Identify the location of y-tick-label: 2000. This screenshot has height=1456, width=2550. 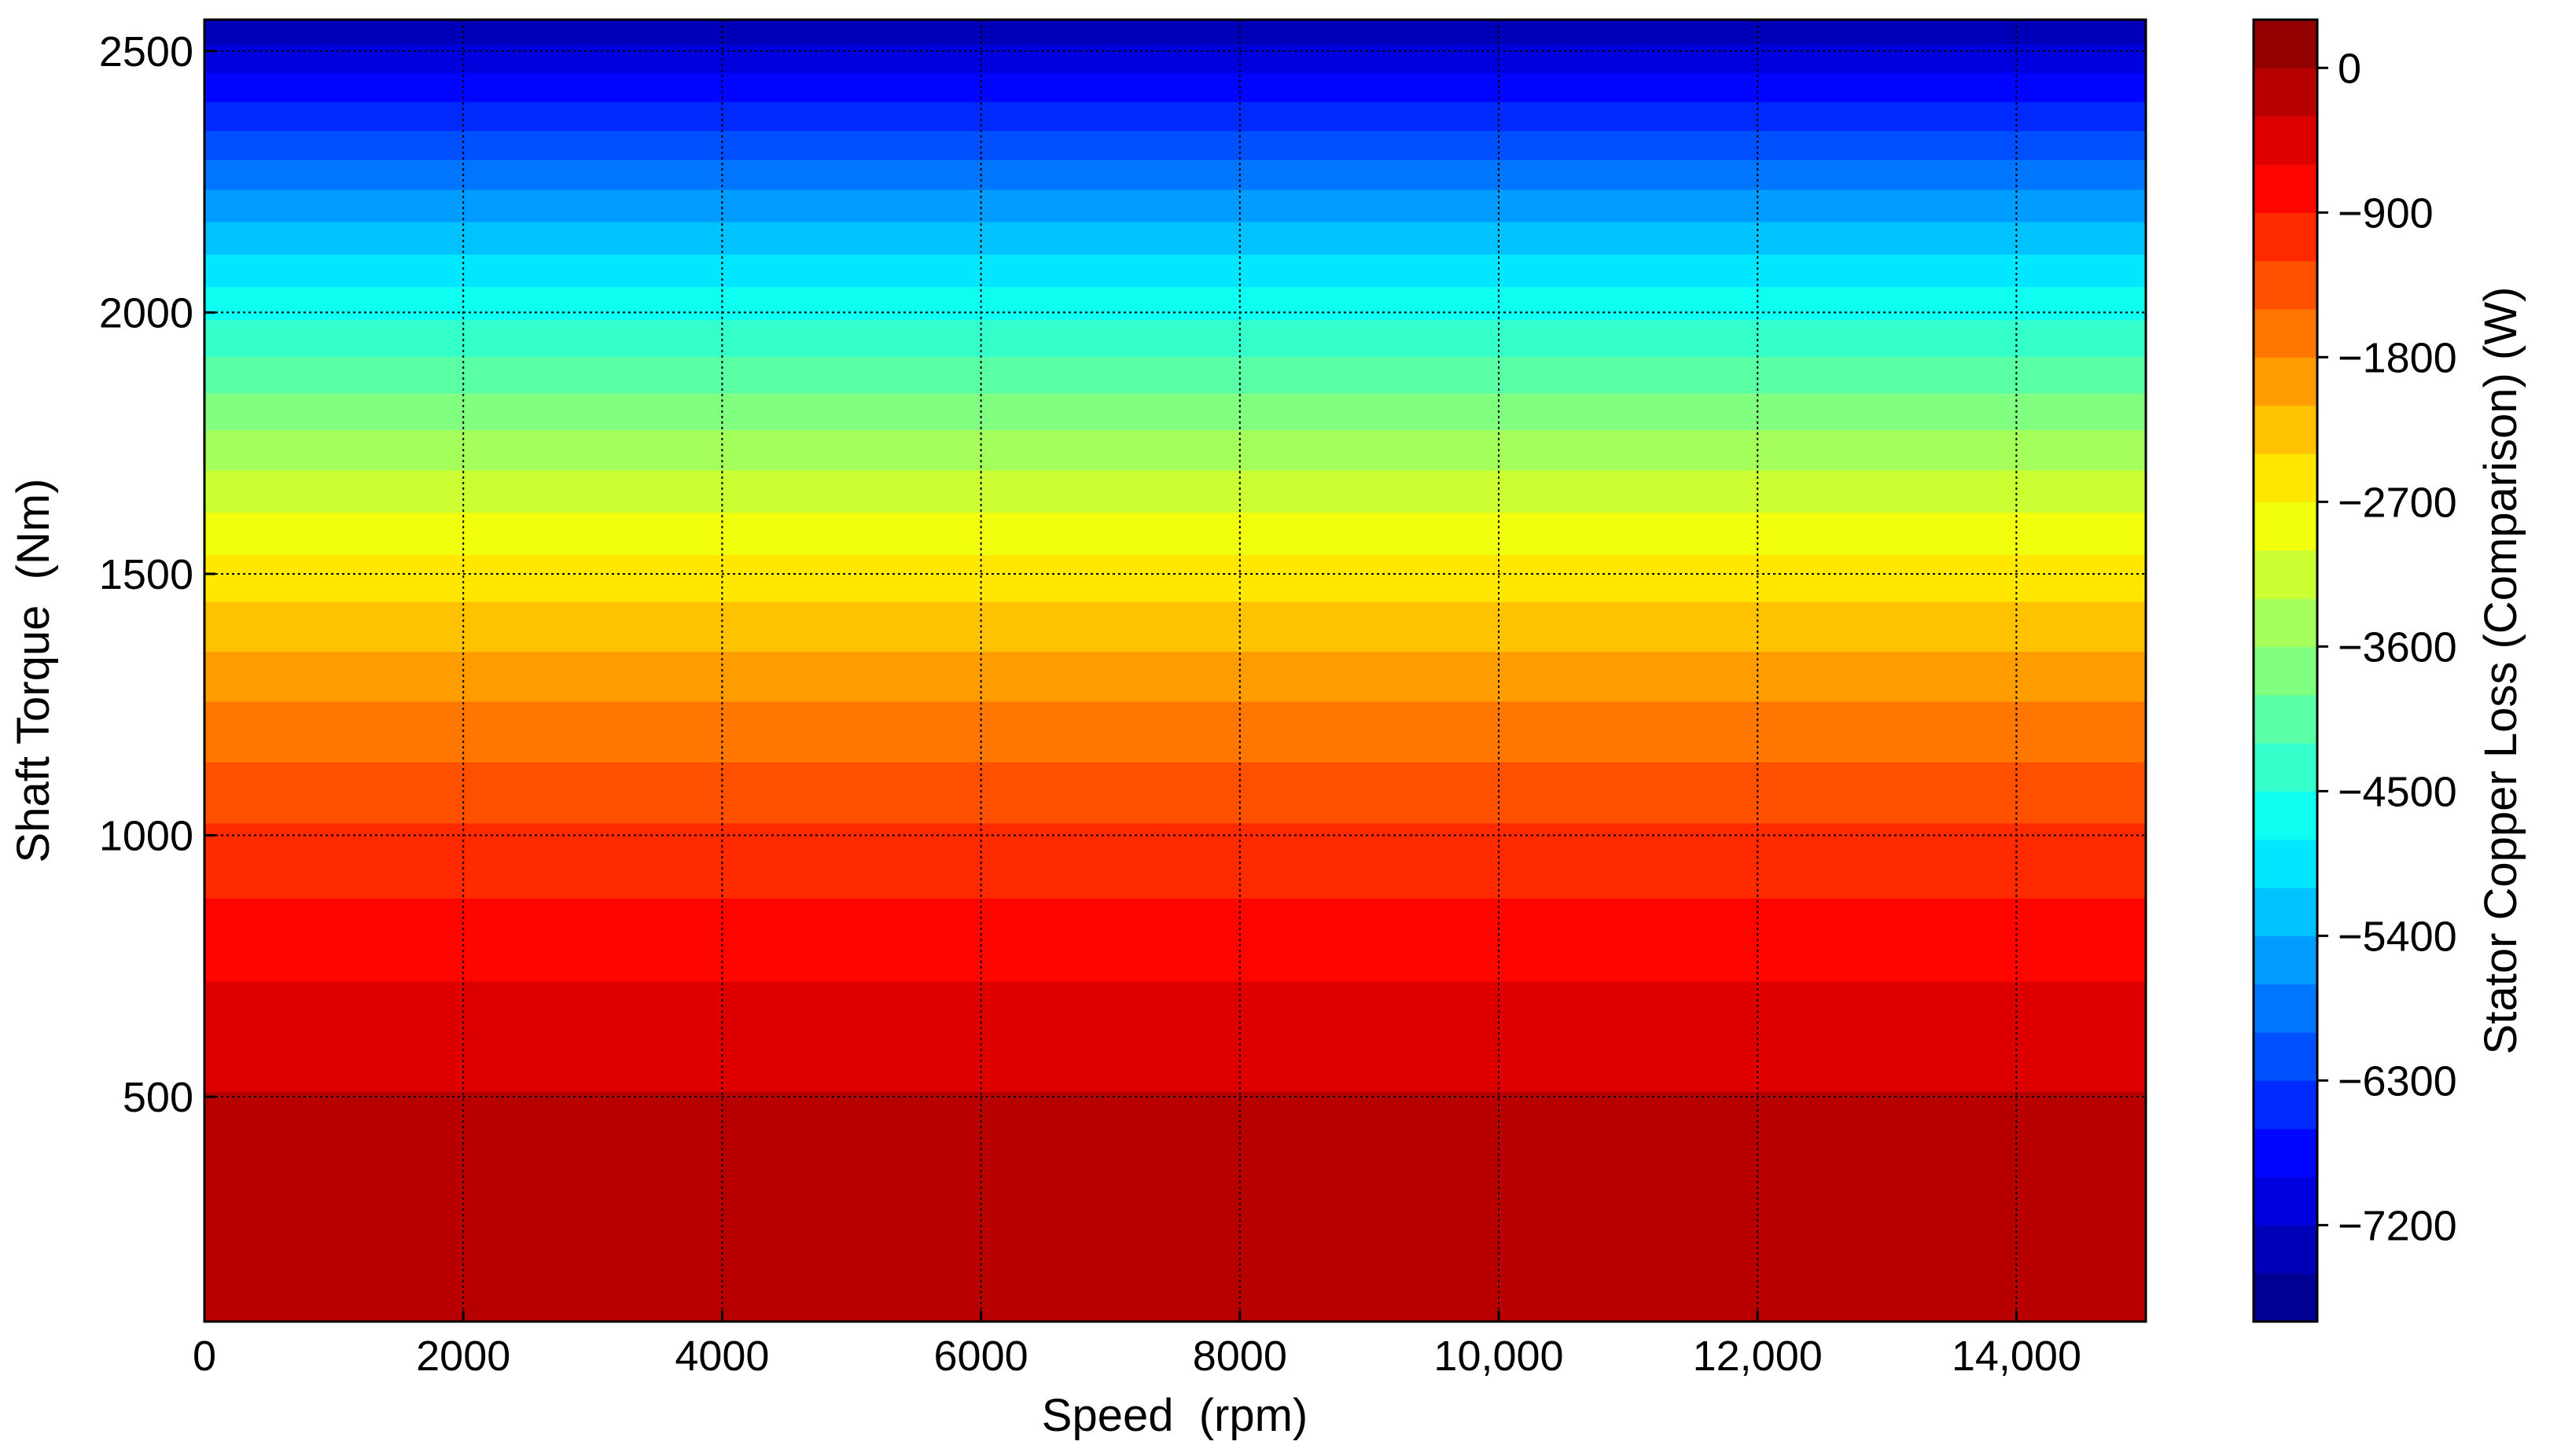
(146, 312).